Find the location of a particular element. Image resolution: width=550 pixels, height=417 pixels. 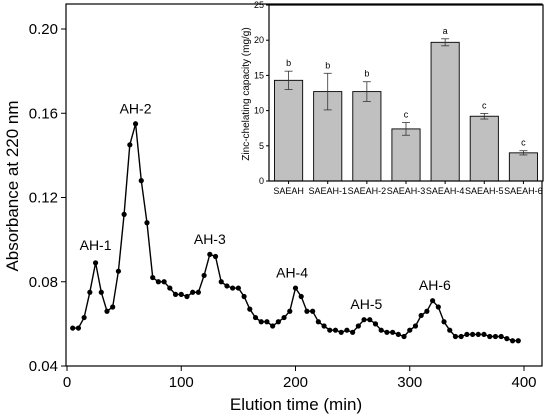

y-tick-label: 0.16 is located at coordinates (43, 113).